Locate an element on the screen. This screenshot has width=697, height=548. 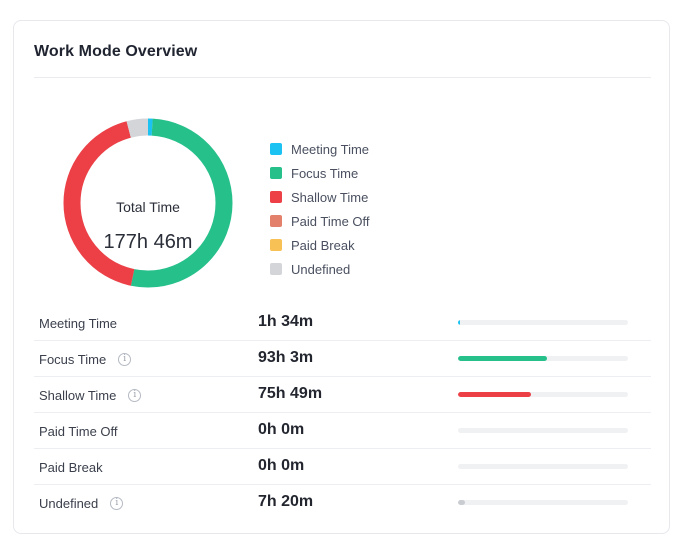
title-divider is located at coordinates (342, 77).